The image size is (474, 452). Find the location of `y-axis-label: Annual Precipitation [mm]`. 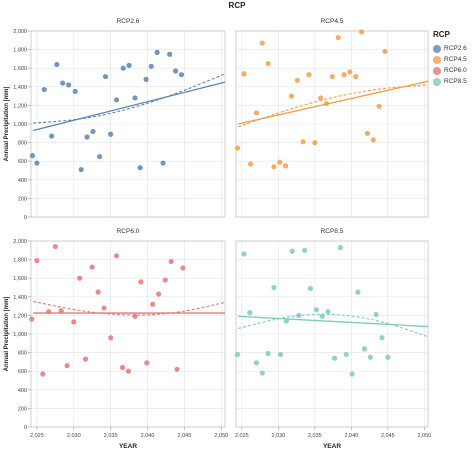

y-axis-label: Annual Precipitation [mm] is located at coordinates (7, 124).